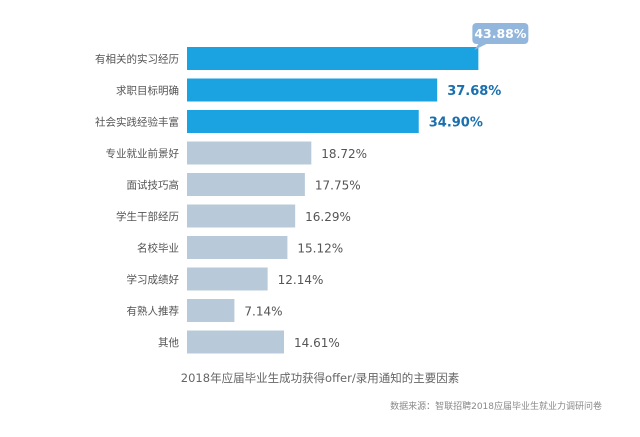 The width and height of the screenshot is (640, 437). Describe the element at coordinates (456, 123) in the screenshot. I see `value-label: 34.90%` at that location.